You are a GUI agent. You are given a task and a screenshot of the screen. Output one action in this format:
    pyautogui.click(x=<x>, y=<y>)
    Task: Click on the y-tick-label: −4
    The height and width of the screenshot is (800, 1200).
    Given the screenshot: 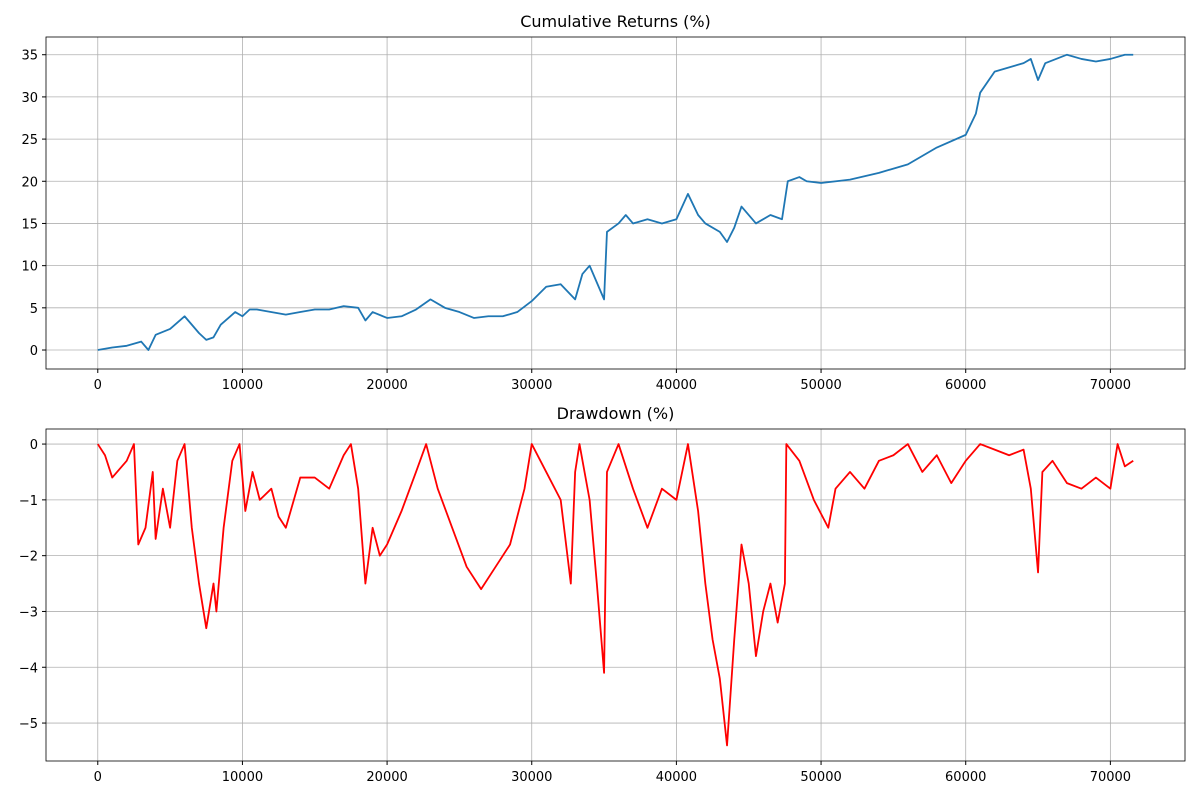 What is the action you would take?
    pyautogui.click(x=28, y=668)
    